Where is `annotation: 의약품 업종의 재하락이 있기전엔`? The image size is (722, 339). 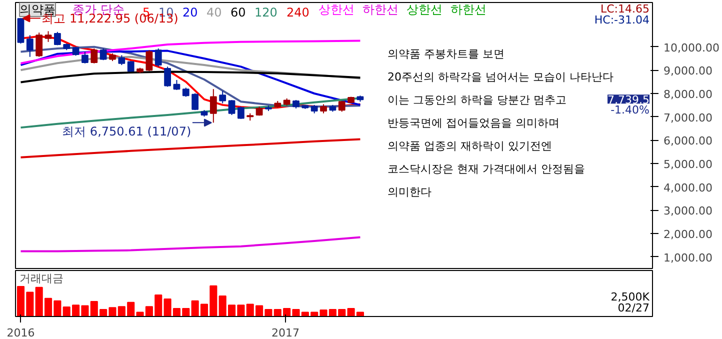 annotation: 의약품 업종의 재하락이 있기전엔 is located at coordinates (470, 146).